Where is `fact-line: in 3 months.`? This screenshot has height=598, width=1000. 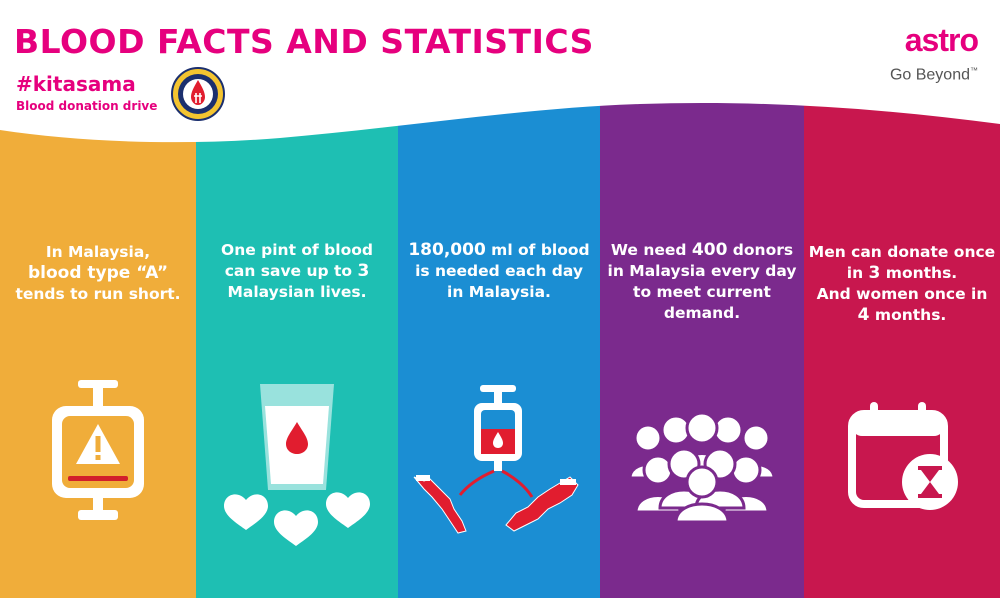
fact-line: in 3 months. is located at coordinates (902, 273).